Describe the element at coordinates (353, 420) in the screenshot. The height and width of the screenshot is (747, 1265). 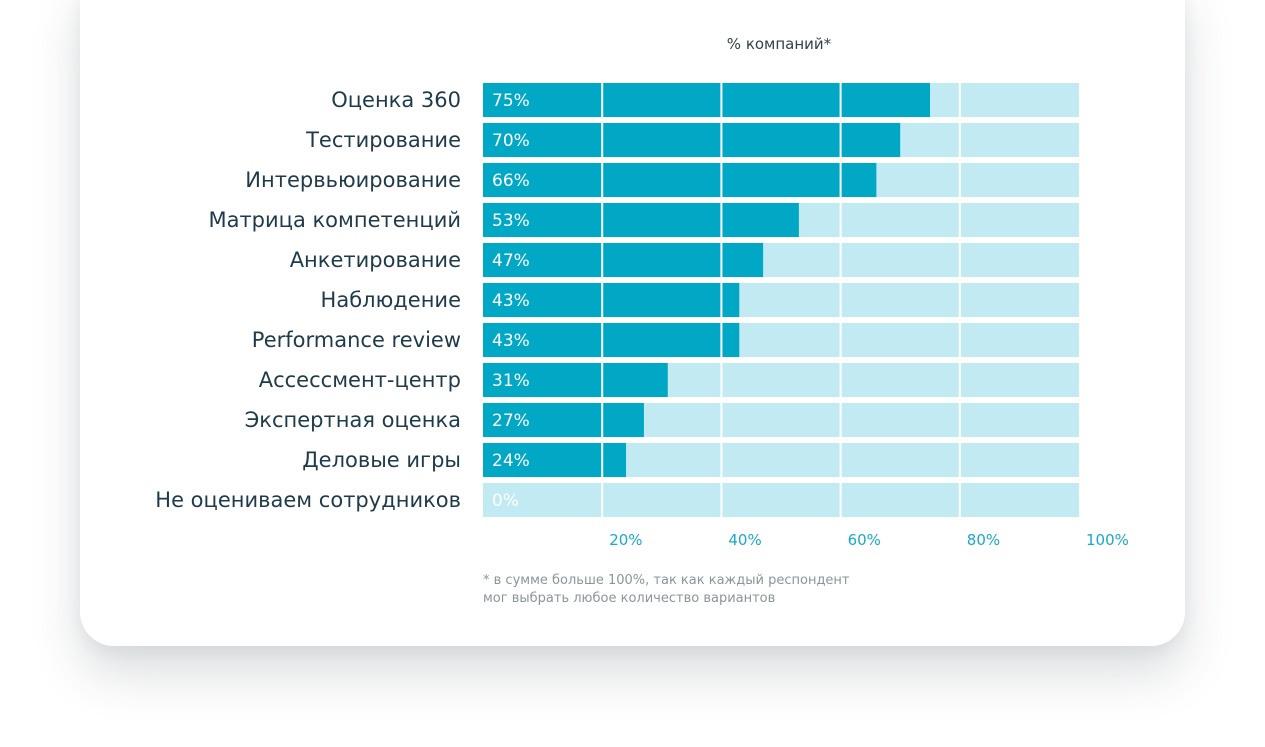
I see `category-label: Экспертная оценка` at that location.